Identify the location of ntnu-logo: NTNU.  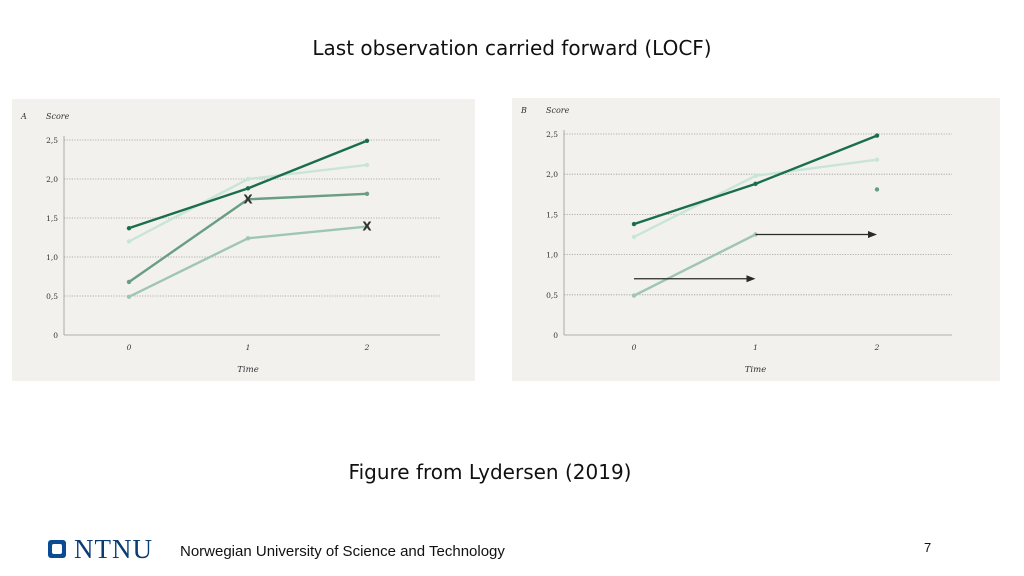
(100, 548).